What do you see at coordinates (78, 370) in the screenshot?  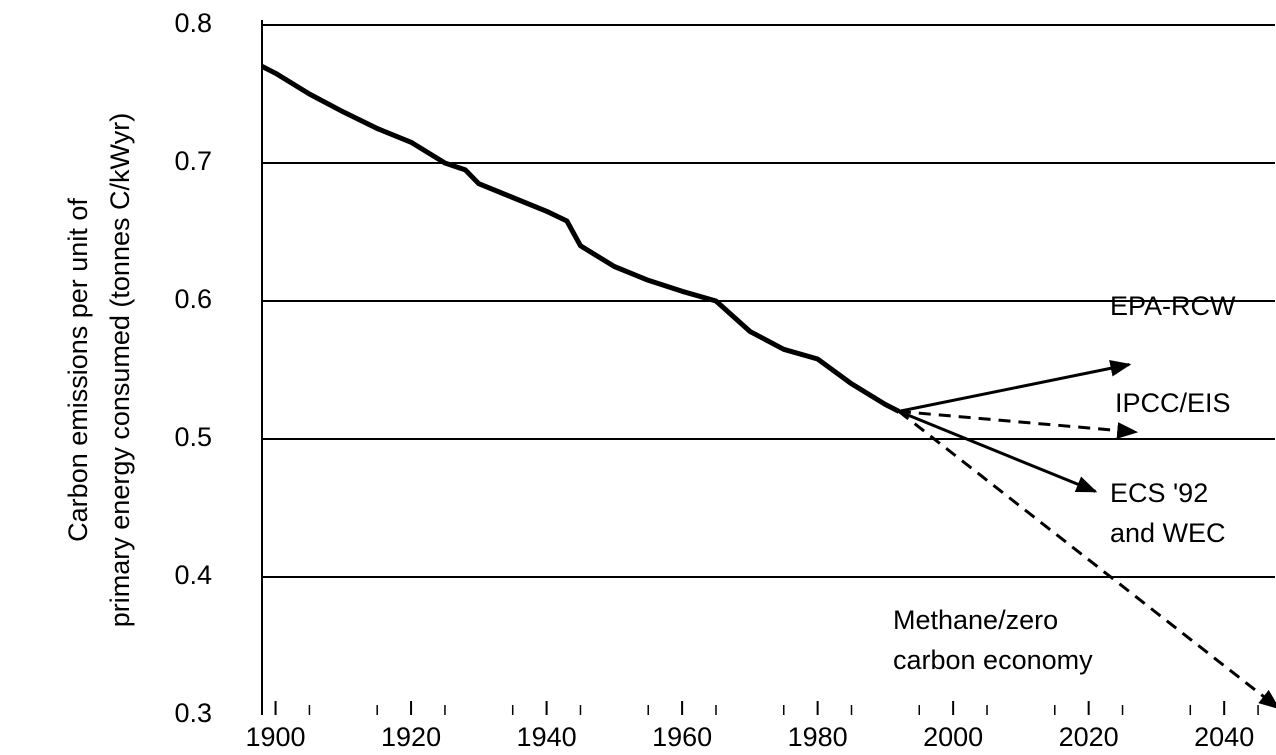 I see `y-axis-label: Carbon emissions per unit of` at bounding box center [78, 370].